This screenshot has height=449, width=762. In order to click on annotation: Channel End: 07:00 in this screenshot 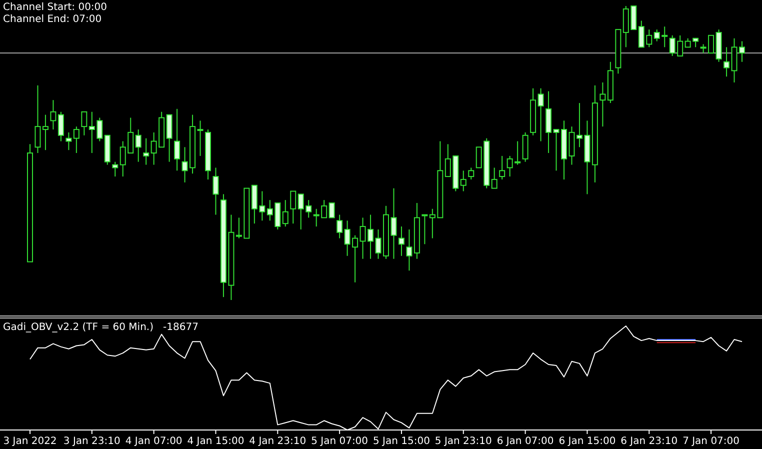, I will do `click(52, 19)`.